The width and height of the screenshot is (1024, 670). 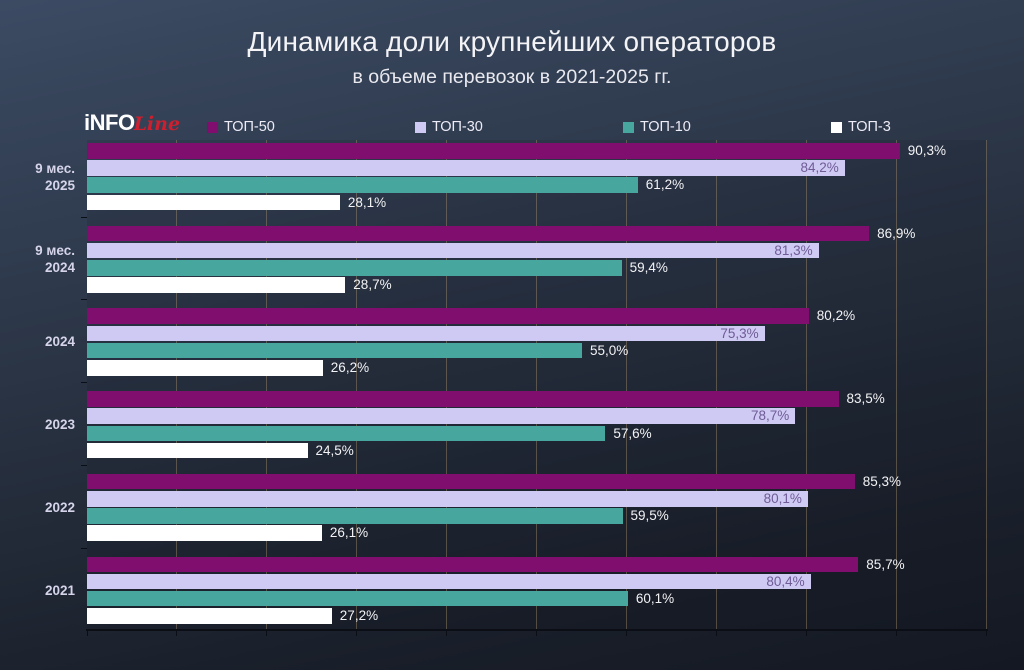 I want to click on bar-ТОП-30-2024, so click(x=426, y=333).